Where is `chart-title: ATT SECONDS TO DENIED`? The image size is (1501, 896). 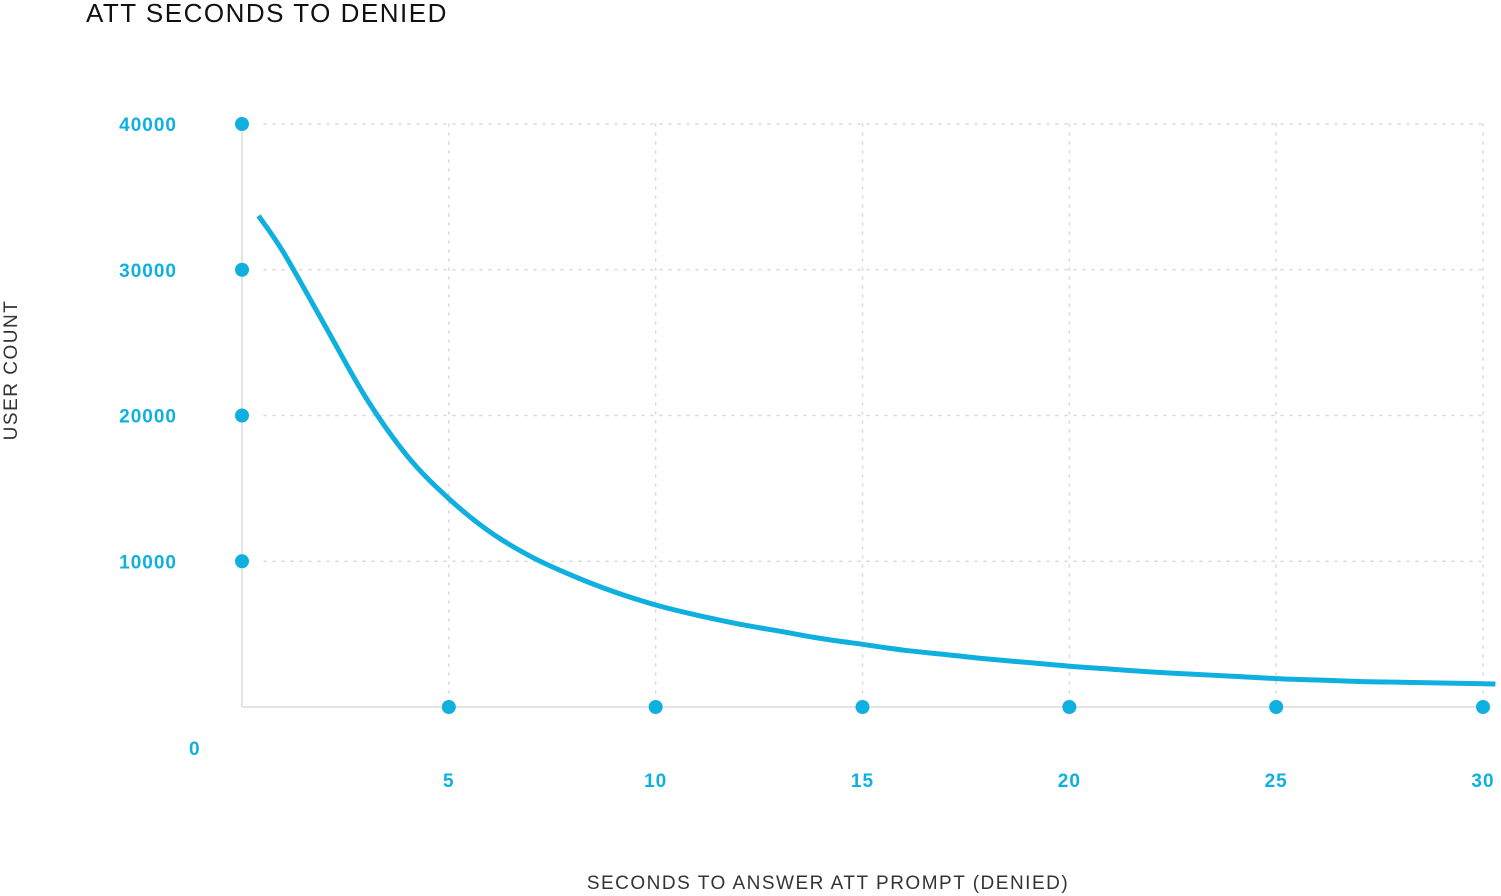 chart-title: ATT SECONDS TO DENIED is located at coordinates (267, 14).